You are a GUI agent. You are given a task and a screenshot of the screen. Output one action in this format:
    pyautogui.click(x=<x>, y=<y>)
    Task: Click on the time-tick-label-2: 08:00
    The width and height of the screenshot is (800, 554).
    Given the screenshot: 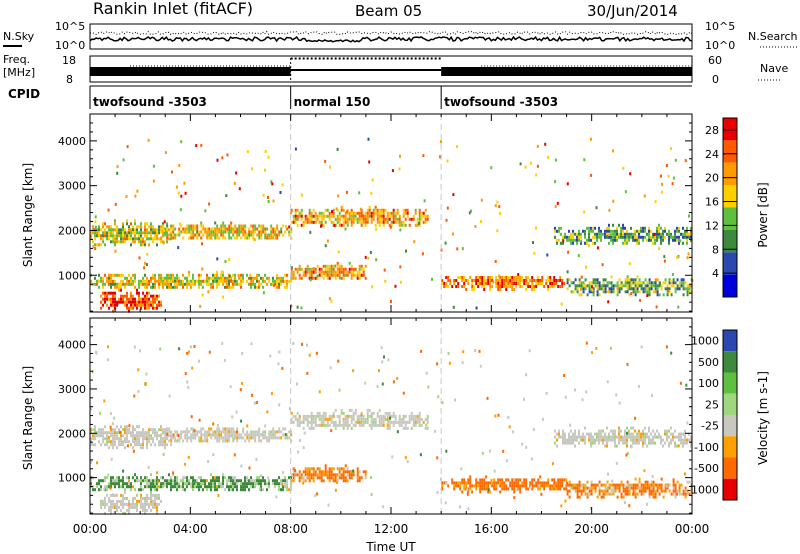 What is the action you would take?
    pyautogui.click(x=290, y=529)
    